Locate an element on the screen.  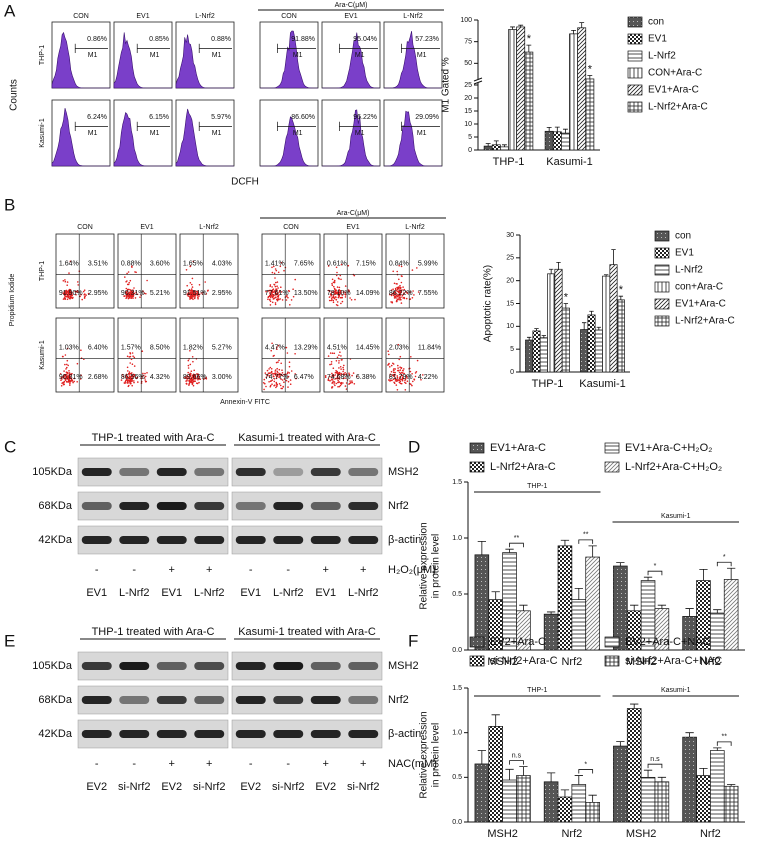
treatment-sign: + is located at coordinates (172, 570).